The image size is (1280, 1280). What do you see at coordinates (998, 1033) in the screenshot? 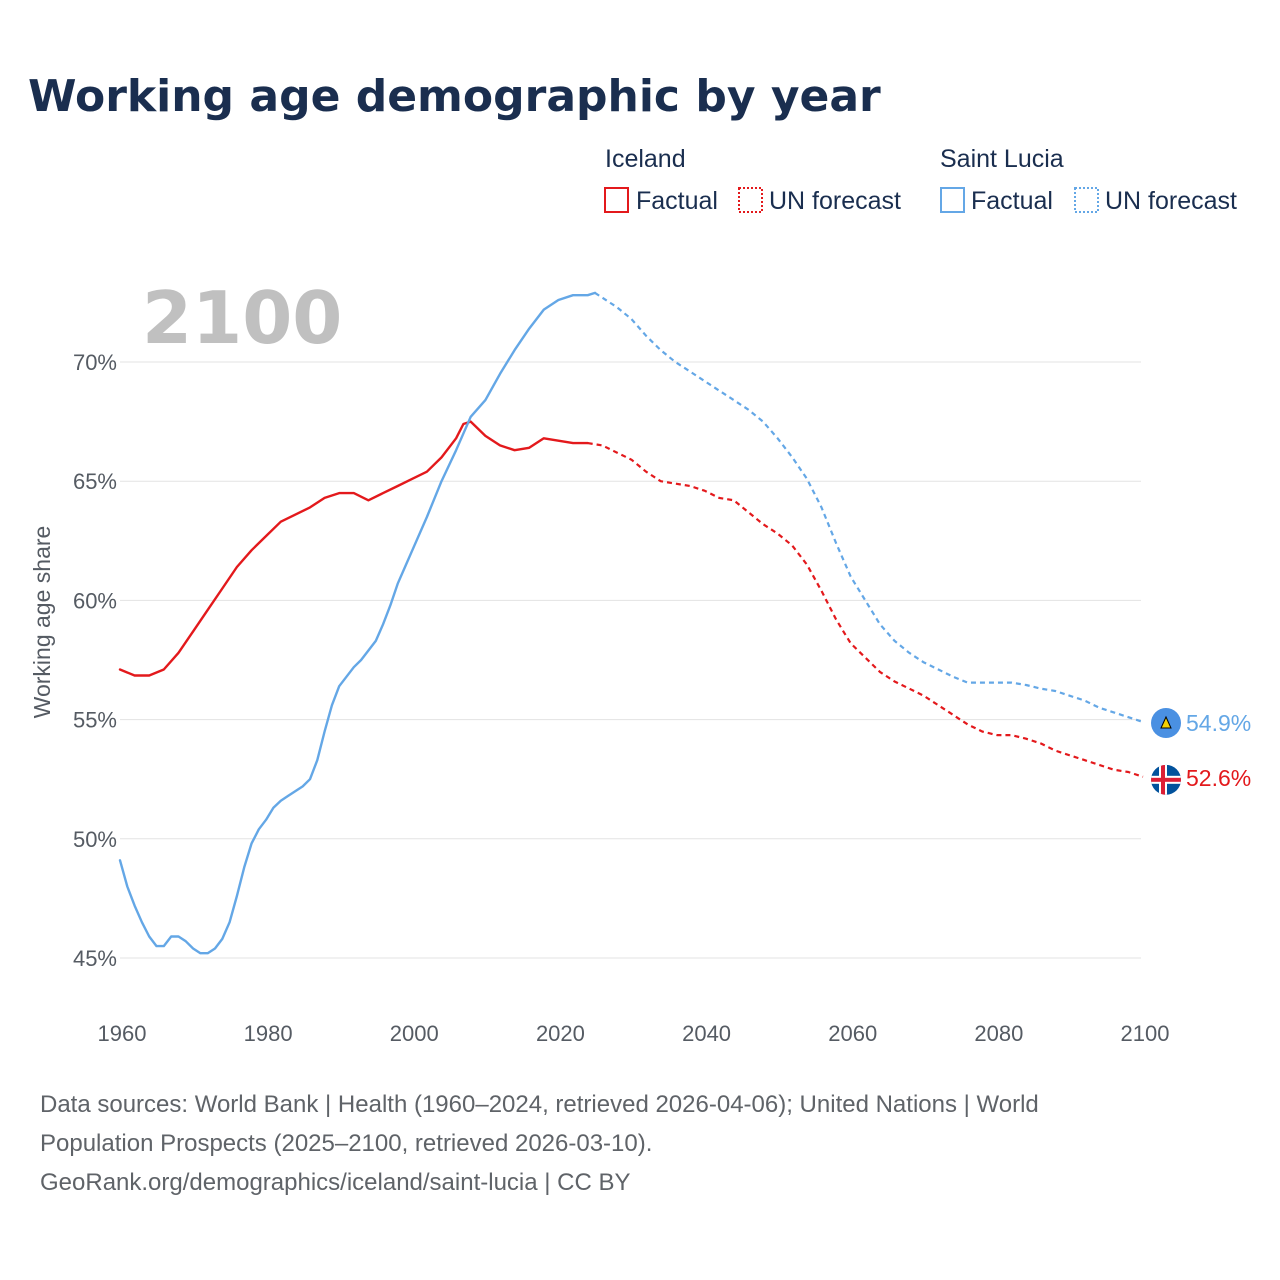
I see `x-tick-label: 2080` at bounding box center [998, 1033].